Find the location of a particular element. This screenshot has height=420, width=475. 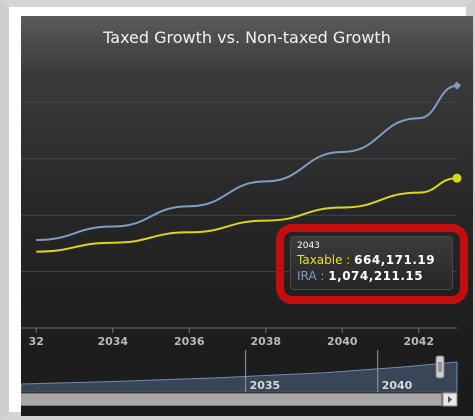

x-tick-label: 2040 is located at coordinates (342, 341).